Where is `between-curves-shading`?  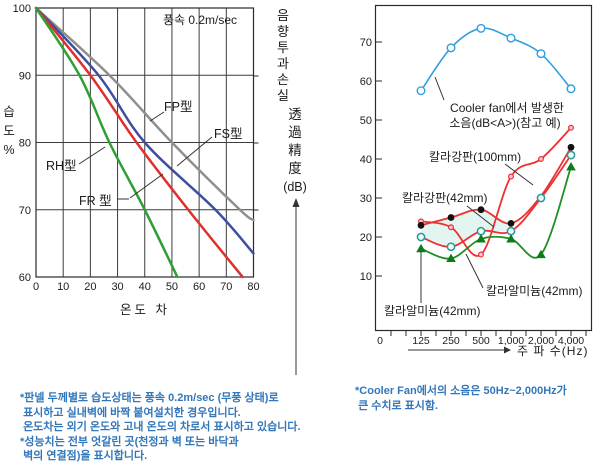
between-curves-shading is located at coordinates (466, 228).